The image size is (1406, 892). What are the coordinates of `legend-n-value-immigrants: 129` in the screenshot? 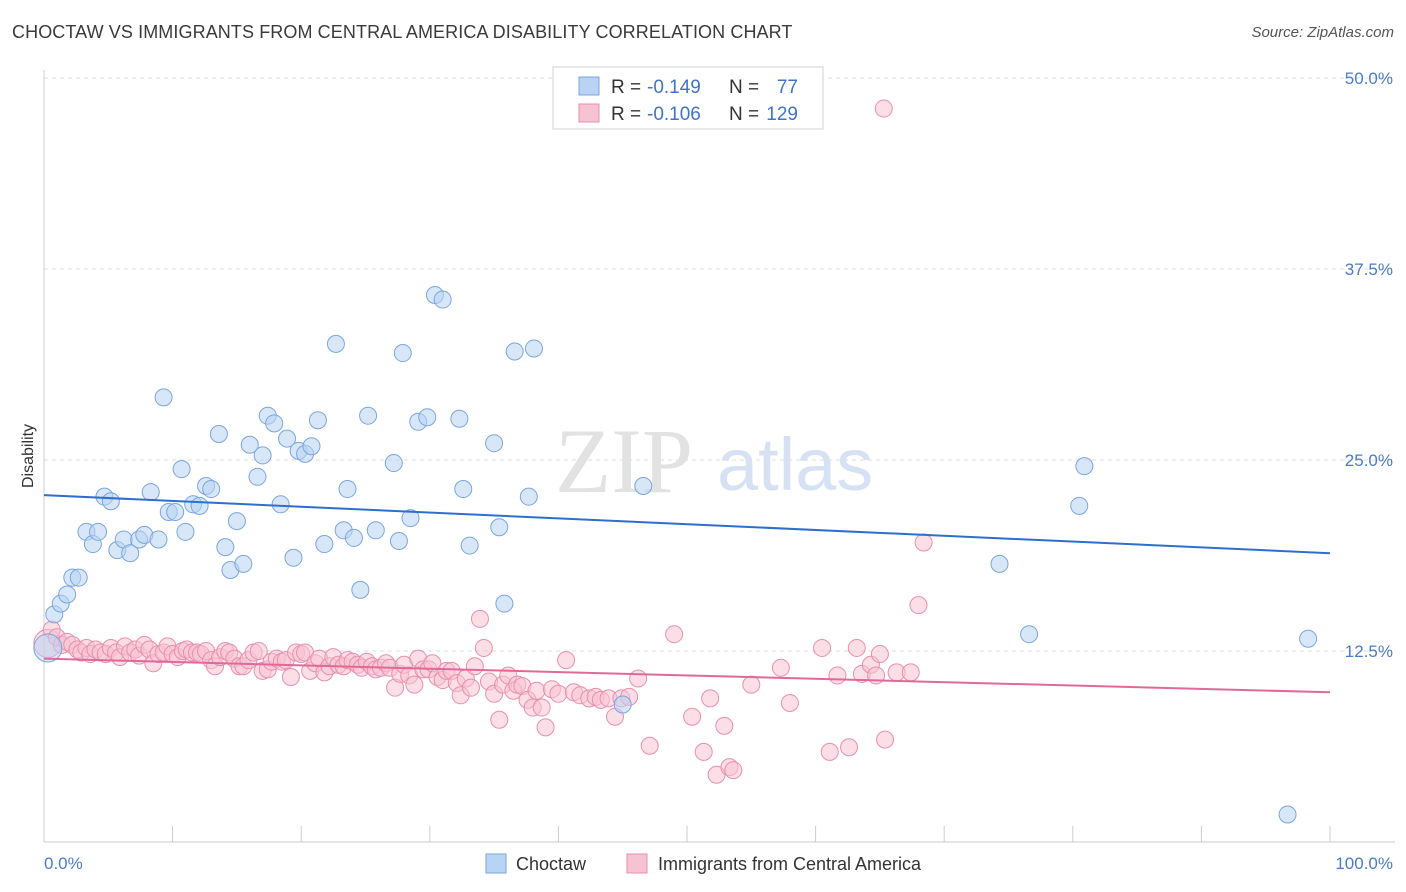 It's located at (782, 114).